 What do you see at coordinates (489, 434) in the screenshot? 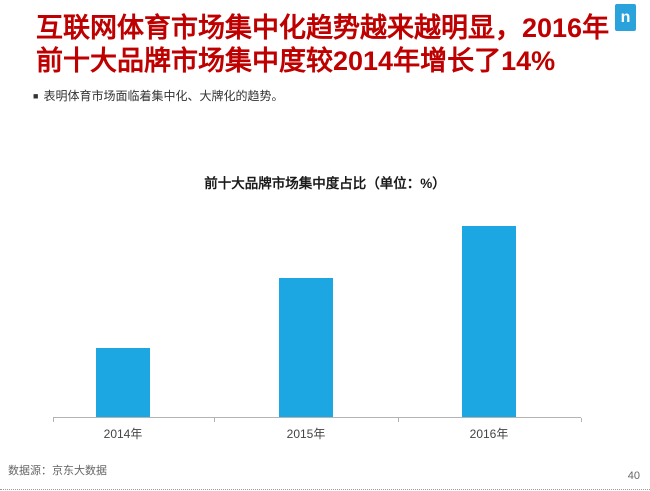
I see `x-axis-label-2016年: 2016年` at bounding box center [489, 434].